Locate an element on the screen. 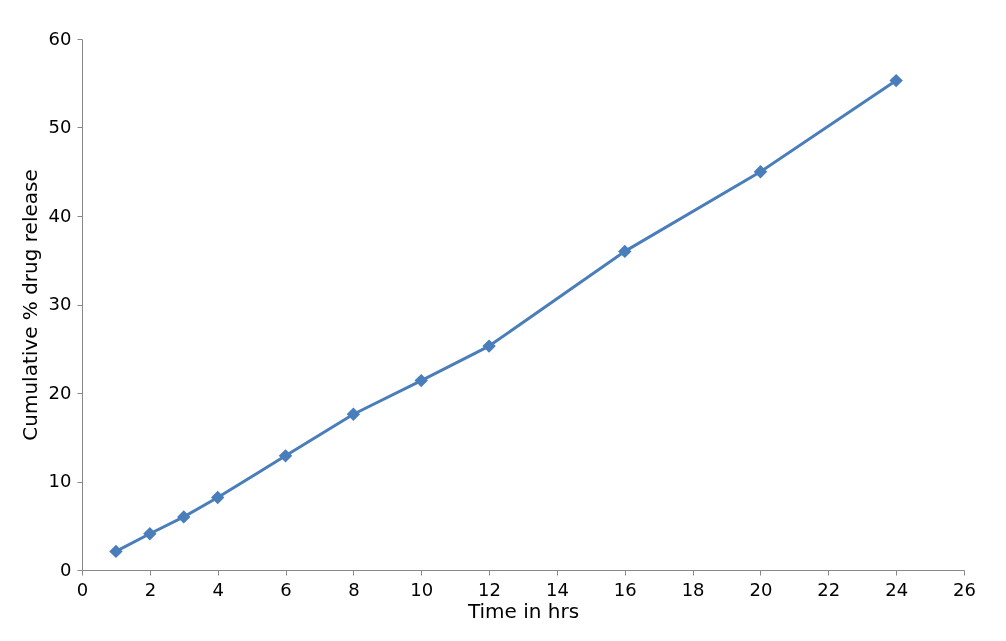  x-tick-label: 0 is located at coordinates (82, 589).